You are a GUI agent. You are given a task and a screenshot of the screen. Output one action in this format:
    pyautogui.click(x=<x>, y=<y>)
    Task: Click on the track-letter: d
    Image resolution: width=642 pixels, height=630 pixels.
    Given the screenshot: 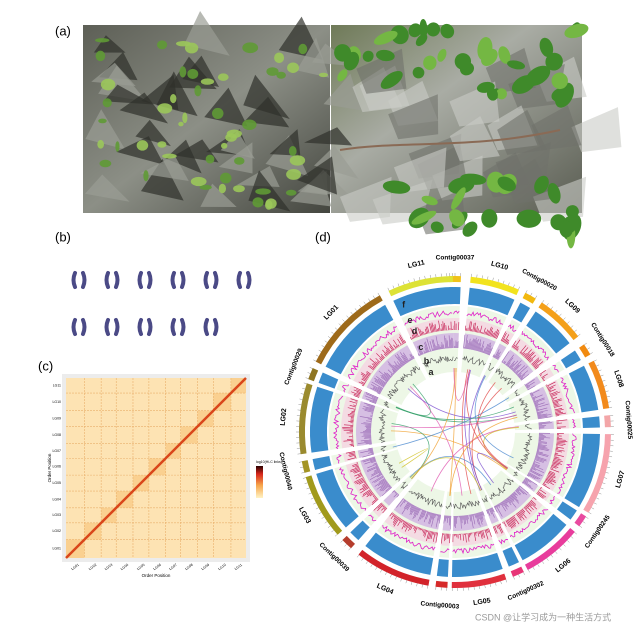 What is the action you would take?
    pyautogui.click(x=415, y=331)
    